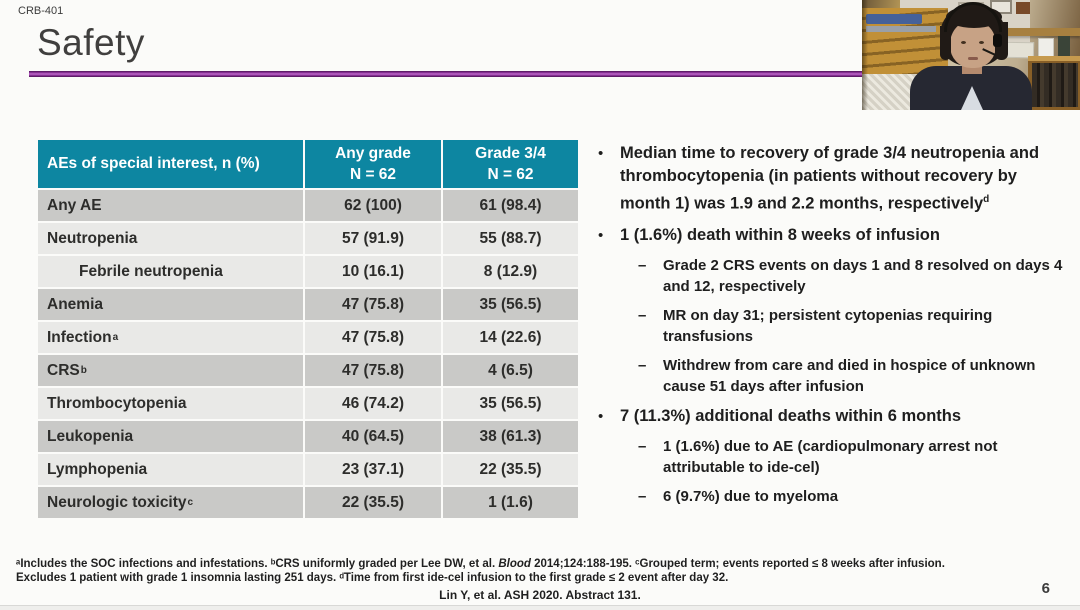 The height and width of the screenshot is (610, 1080). Describe the element at coordinates (510, 502) in the screenshot. I see `grade-3-4-value: 1 (1.6)` at that location.